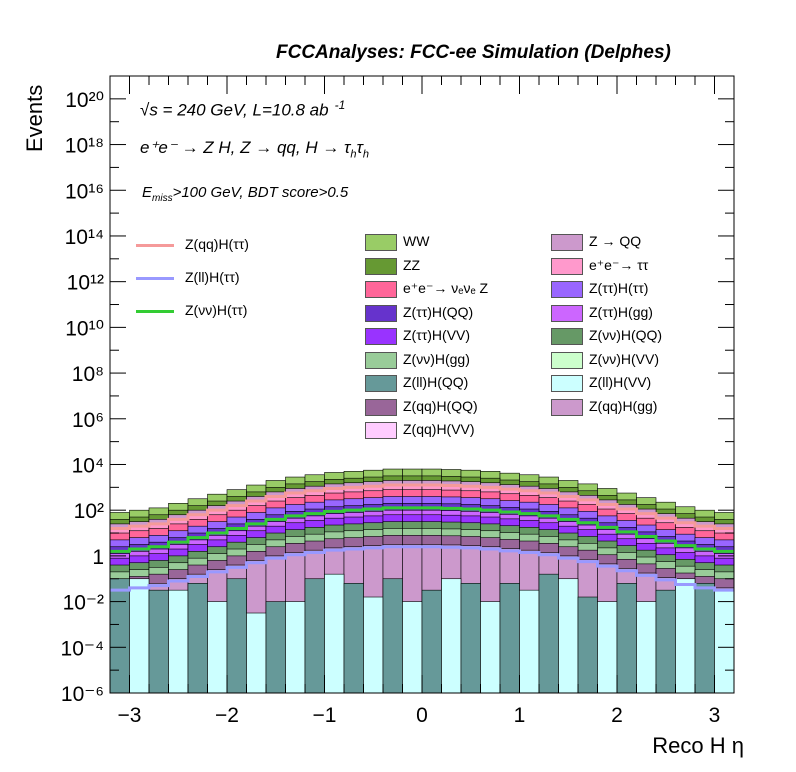 The width and height of the screenshot is (796, 772). I want to click on y-tick-label-13: 10¹⁸, so click(84, 146).